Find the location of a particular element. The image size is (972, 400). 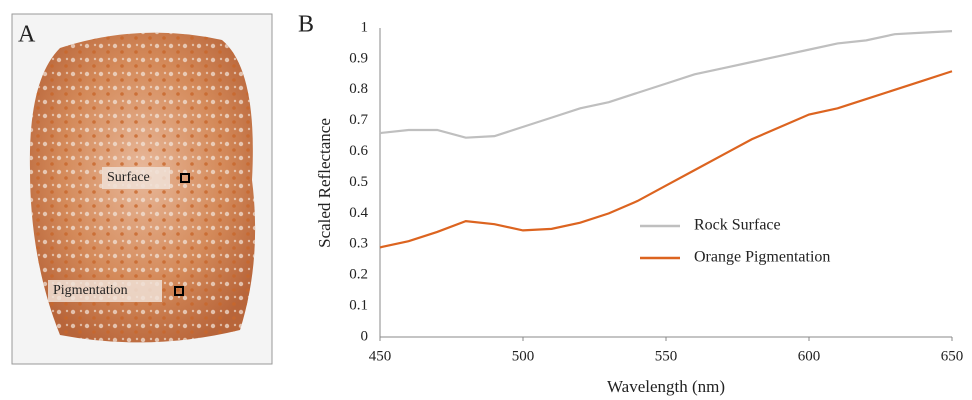

y-tick-label: 0 is located at coordinates (365, 336).